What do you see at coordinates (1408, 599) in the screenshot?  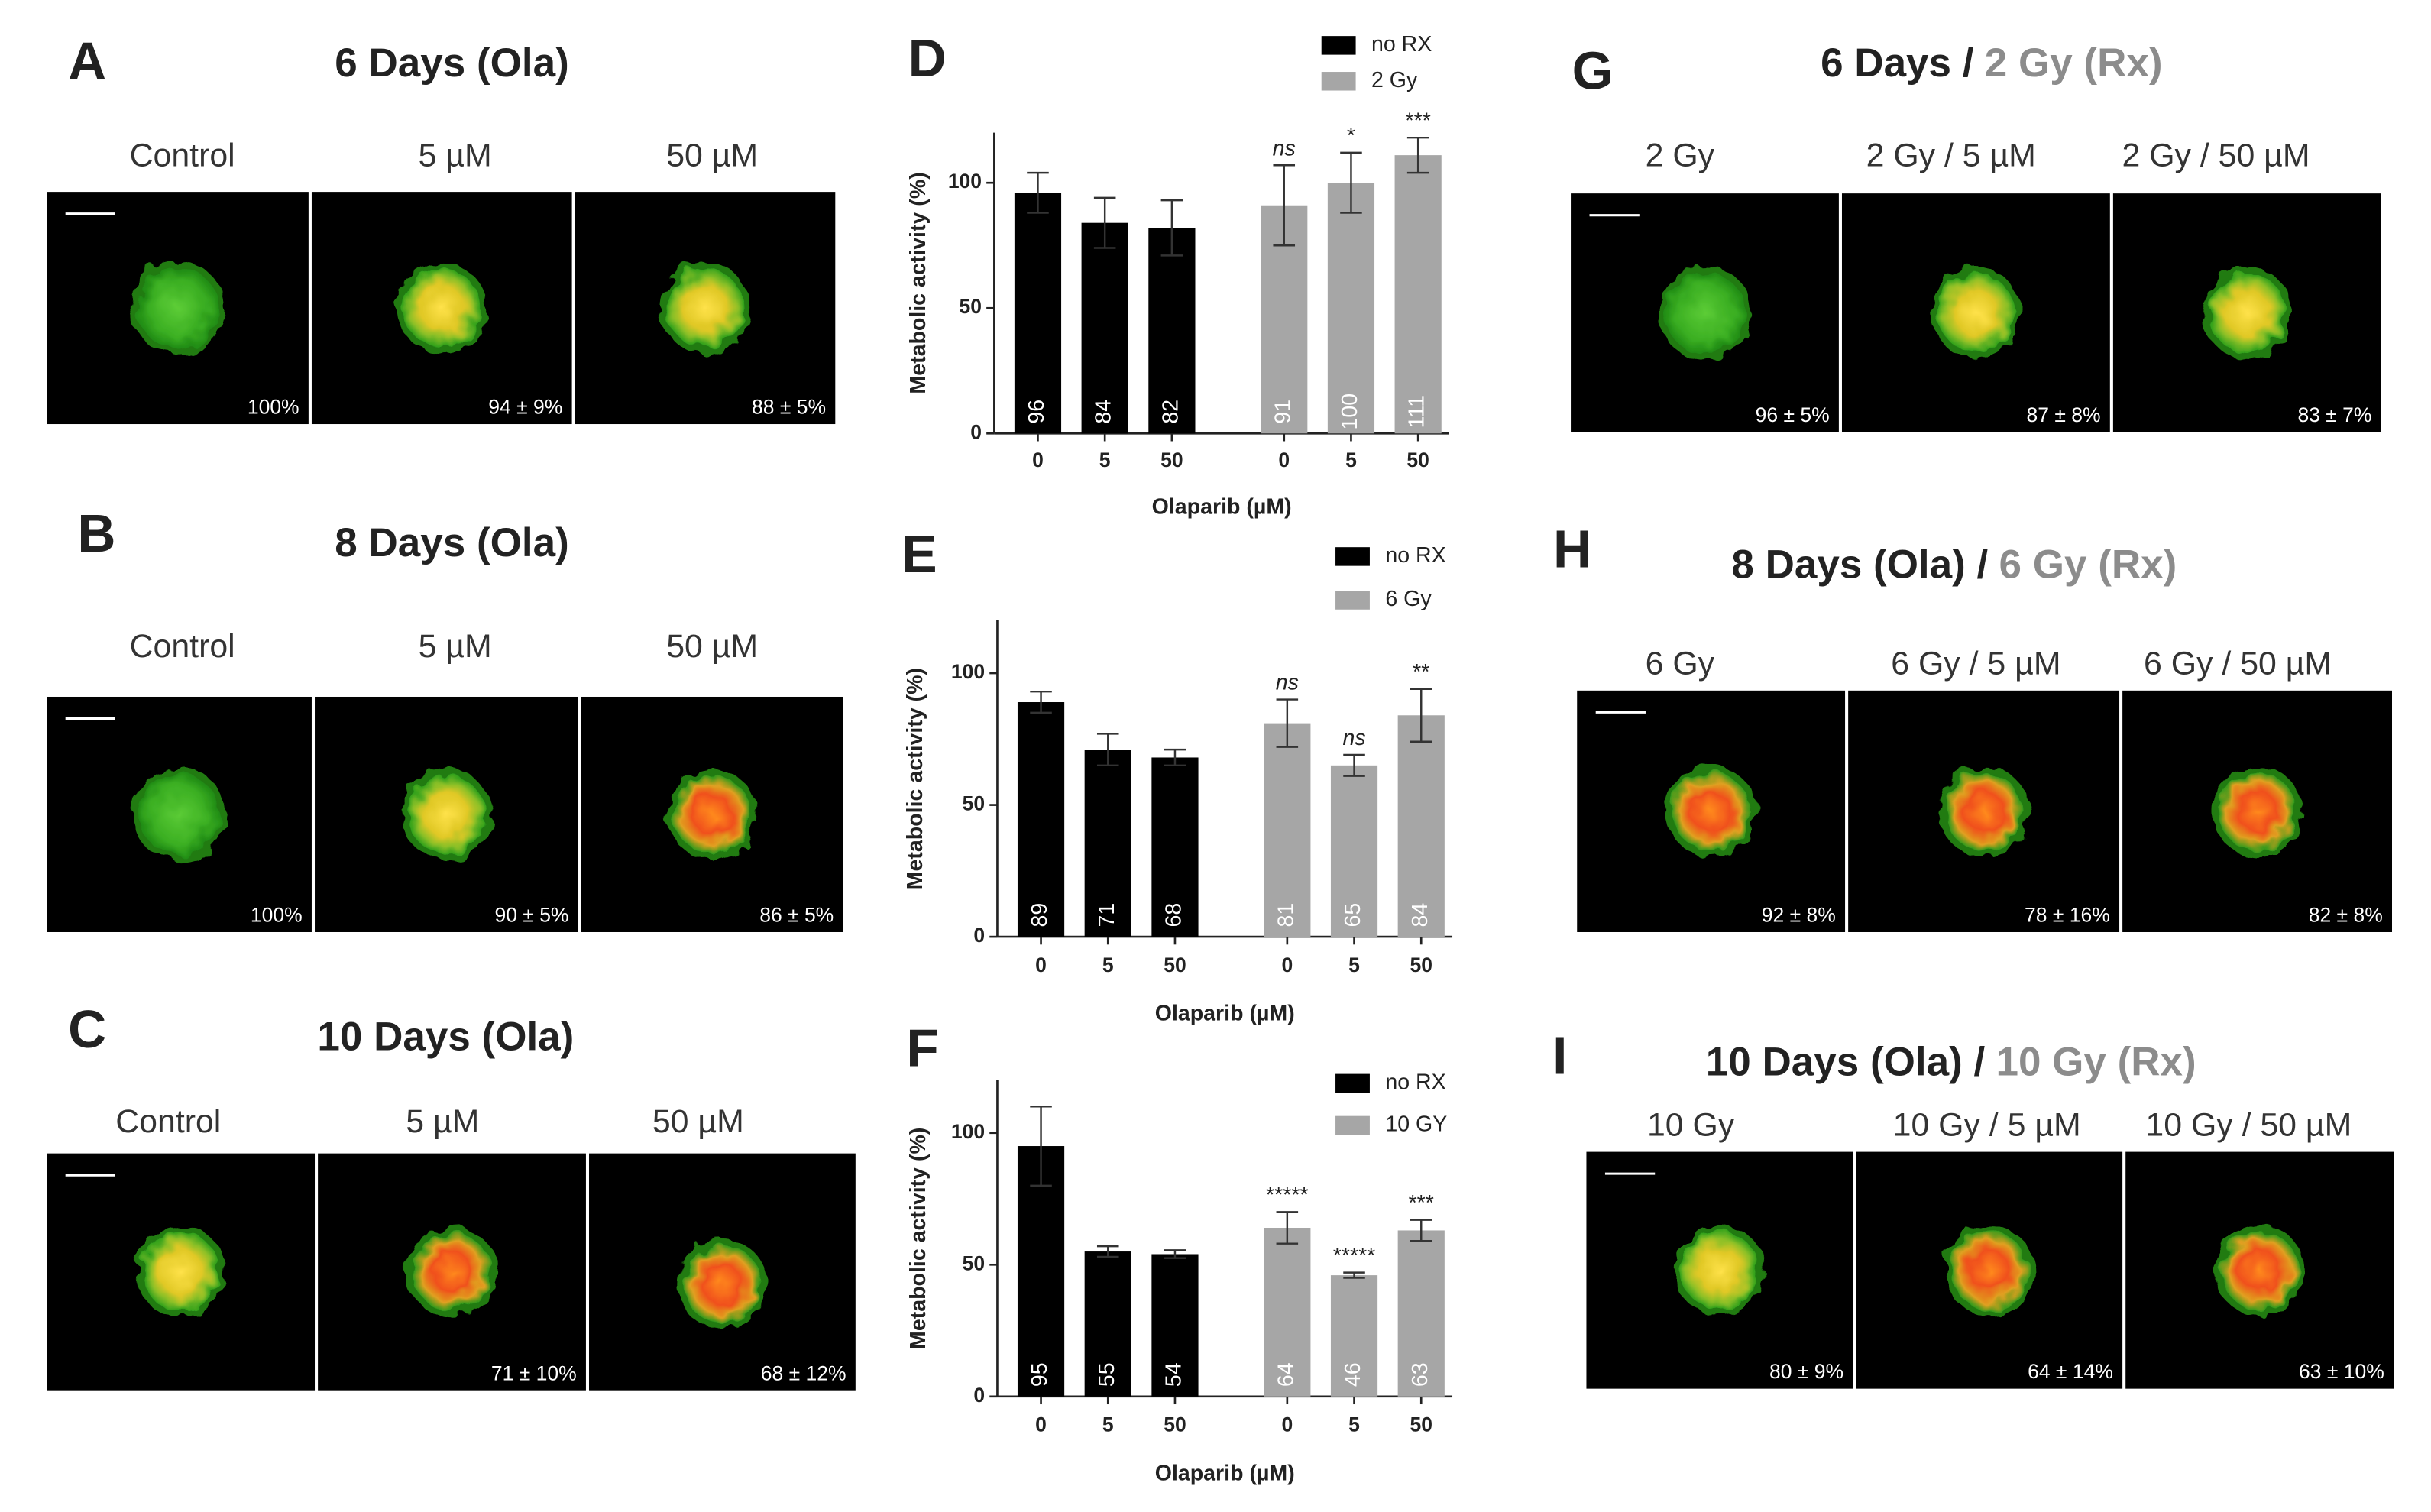 I see `legend-label: 6 Gy` at bounding box center [1408, 599].